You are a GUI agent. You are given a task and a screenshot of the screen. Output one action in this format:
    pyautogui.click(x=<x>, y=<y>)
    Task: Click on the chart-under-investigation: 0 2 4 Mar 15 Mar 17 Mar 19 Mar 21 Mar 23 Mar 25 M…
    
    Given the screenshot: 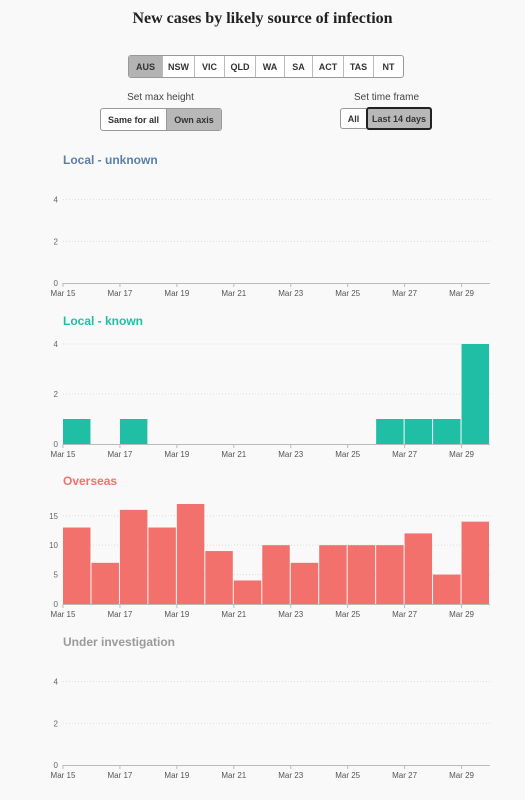 What is the action you would take?
    pyautogui.click(x=270, y=729)
    